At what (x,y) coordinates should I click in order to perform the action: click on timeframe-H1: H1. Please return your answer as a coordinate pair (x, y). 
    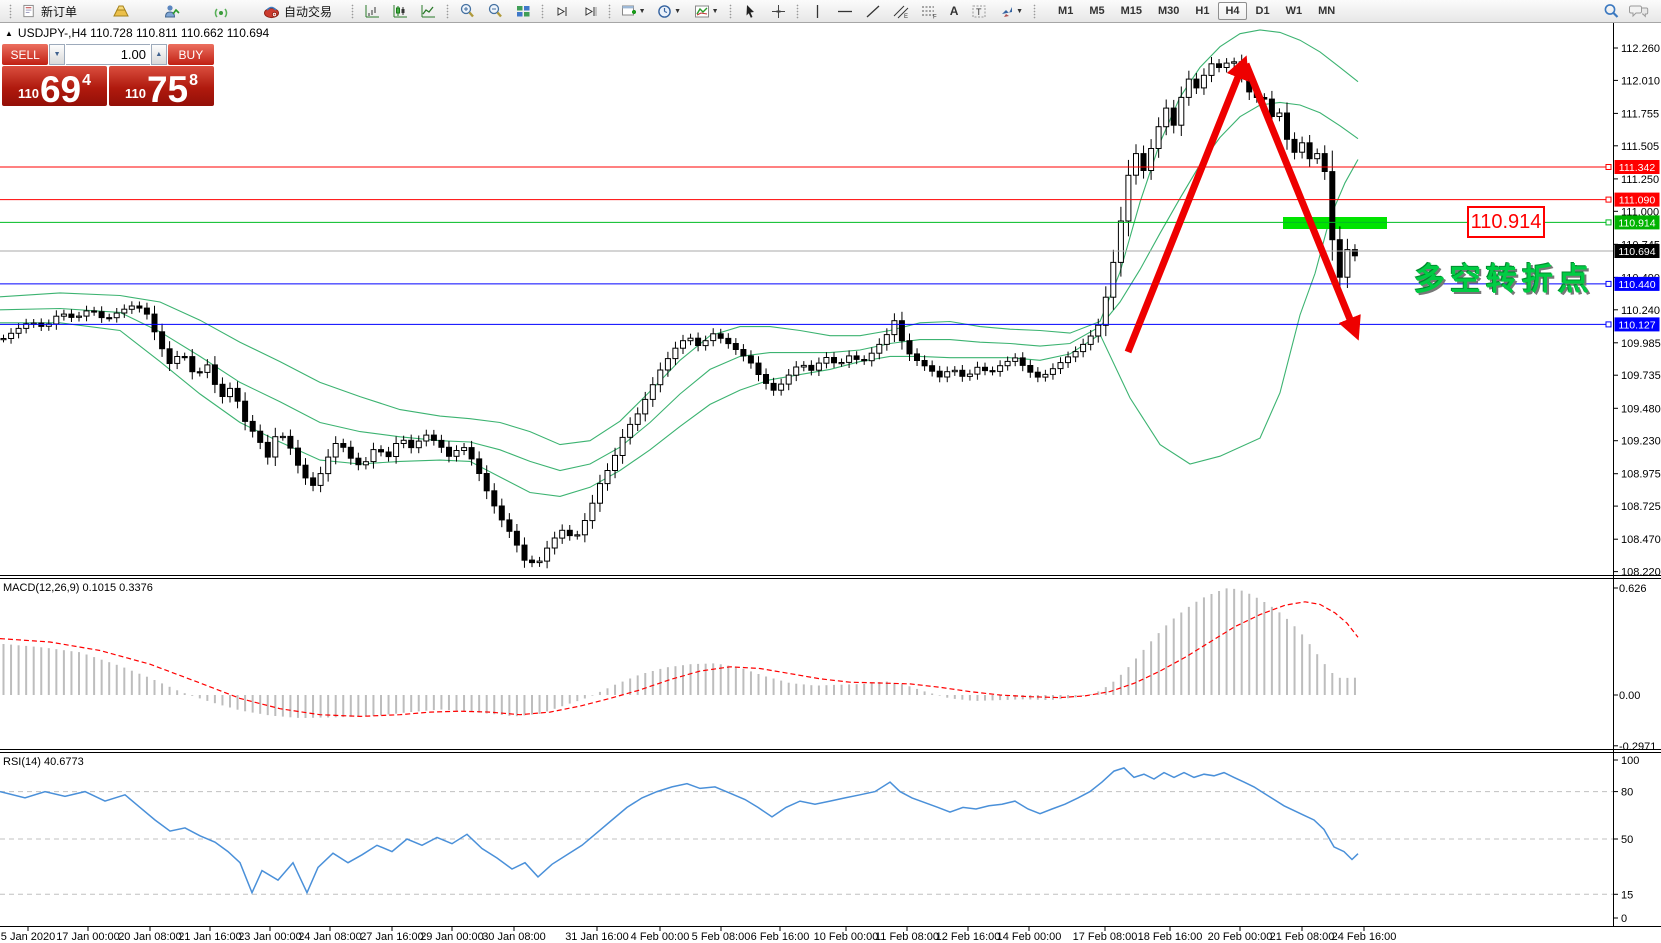
    Looking at the image, I should click on (1202, 11).